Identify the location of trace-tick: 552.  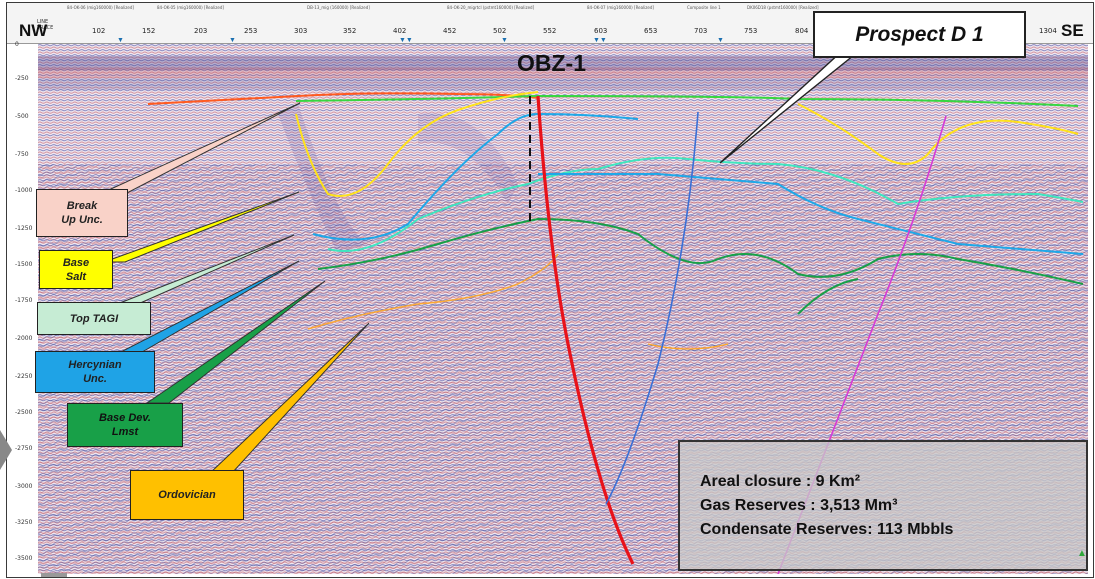
(550, 31).